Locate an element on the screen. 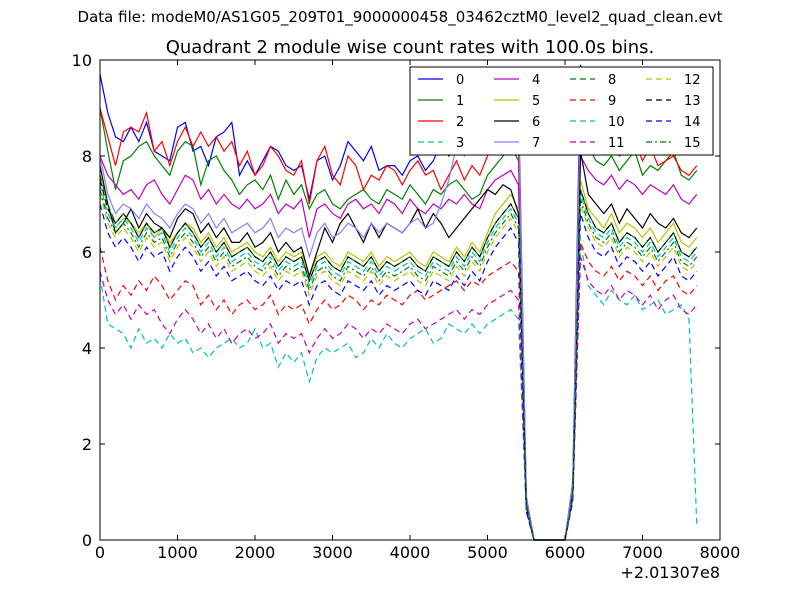 This screenshot has width=800, height=600. x-tick-label: 3000 is located at coordinates (332, 552).